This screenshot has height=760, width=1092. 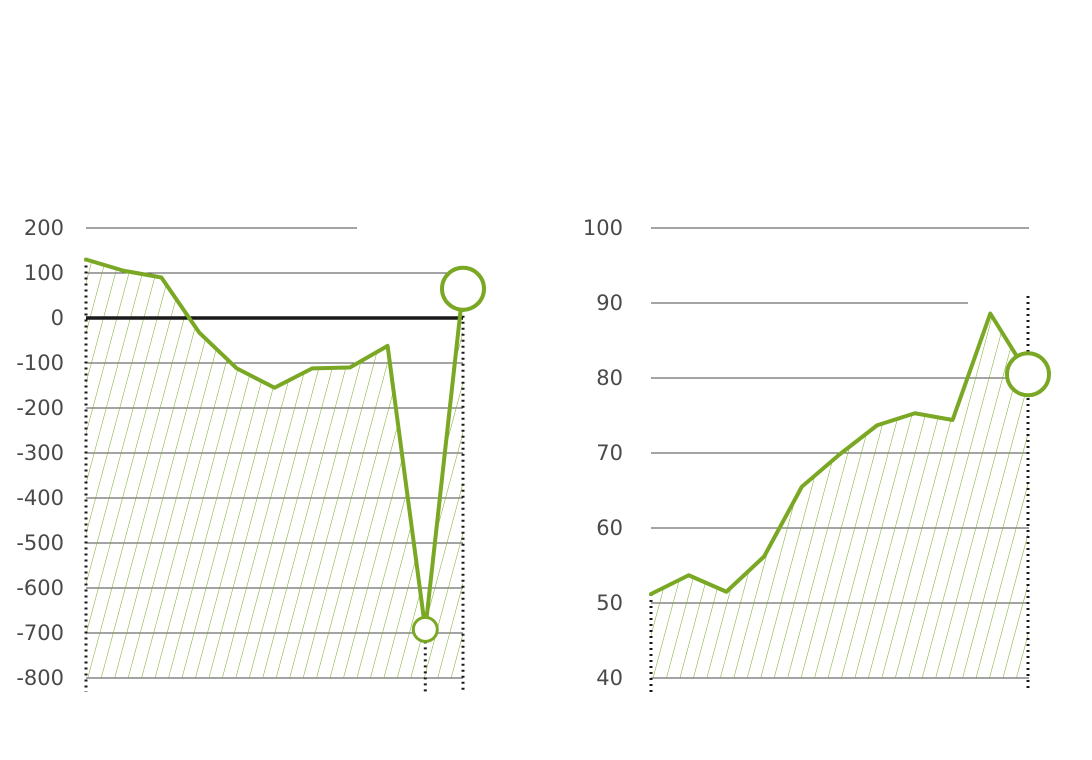 I want to click on y-tick-label: 50, so click(x=609, y=603).